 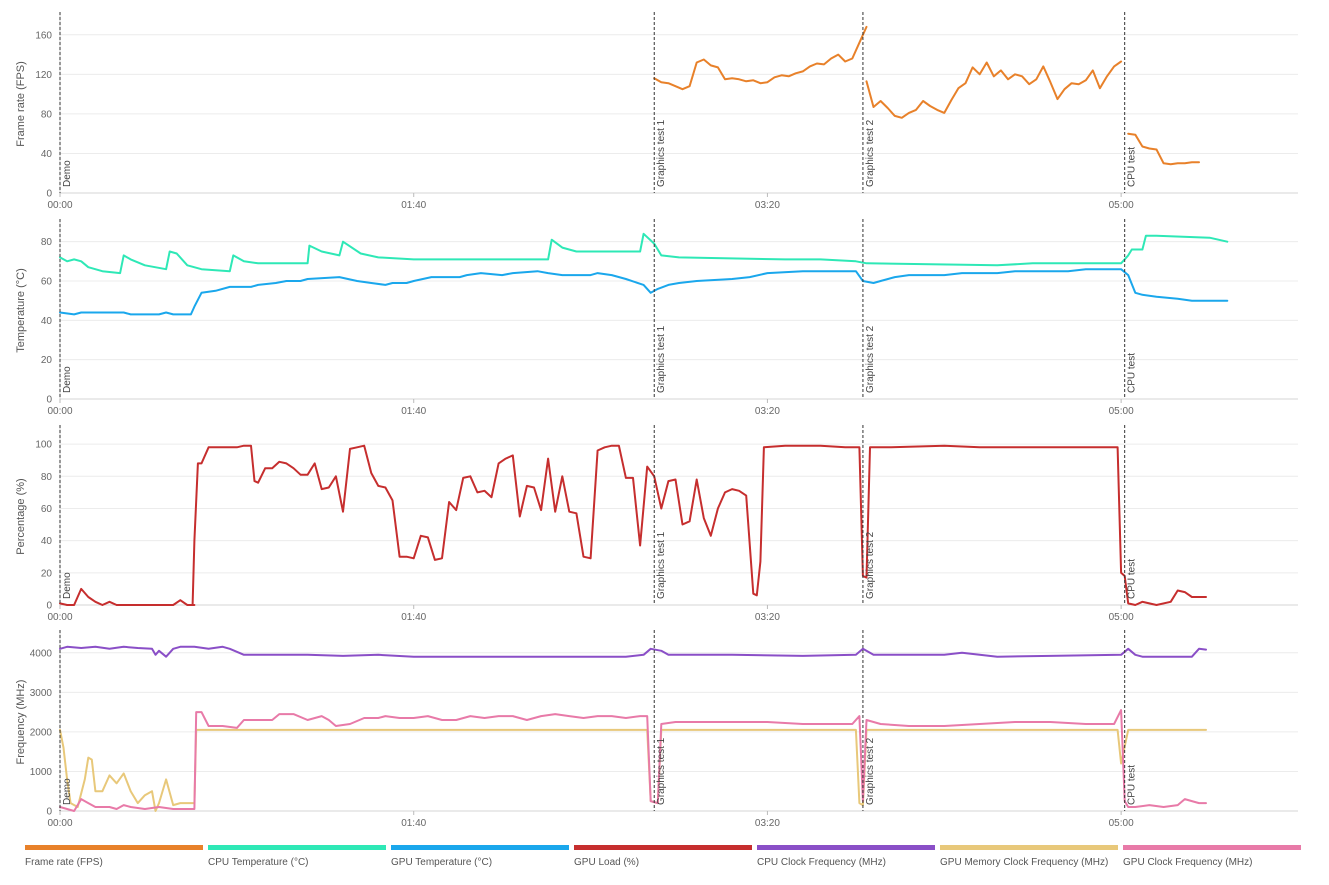 What do you see at coordinates (1029, 856) in the screenshot?
I see `legend-item-gpu-memory-clock: GPU Memory Clock Frequency (MHz)` at bounding box center [1029, 856].